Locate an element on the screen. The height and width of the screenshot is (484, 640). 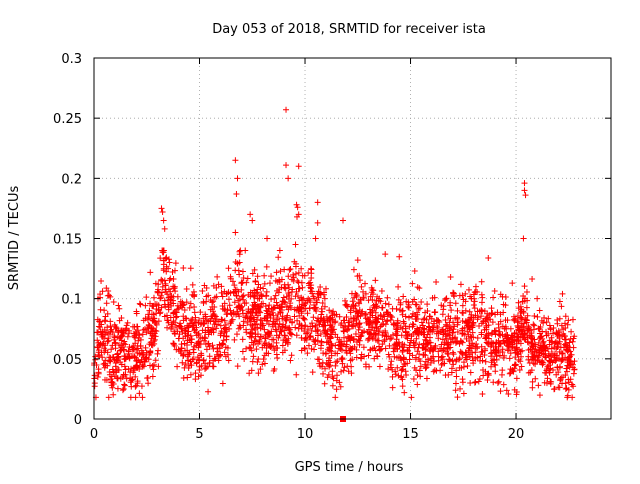
y-tick-label: 0.25 is located at coordinates (67, 119).